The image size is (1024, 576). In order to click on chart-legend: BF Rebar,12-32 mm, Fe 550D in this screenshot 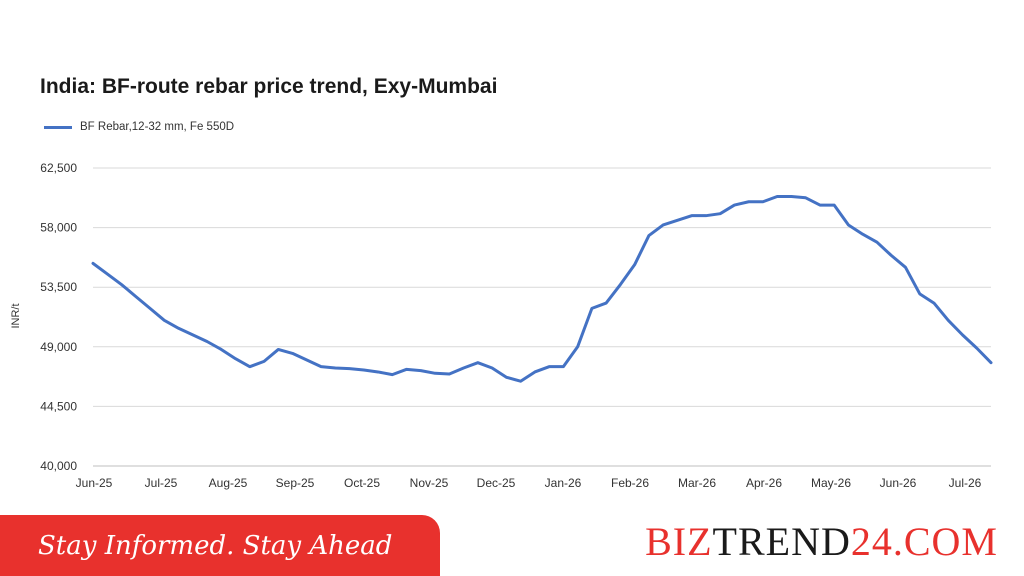, I will do `click(139, 127)`.